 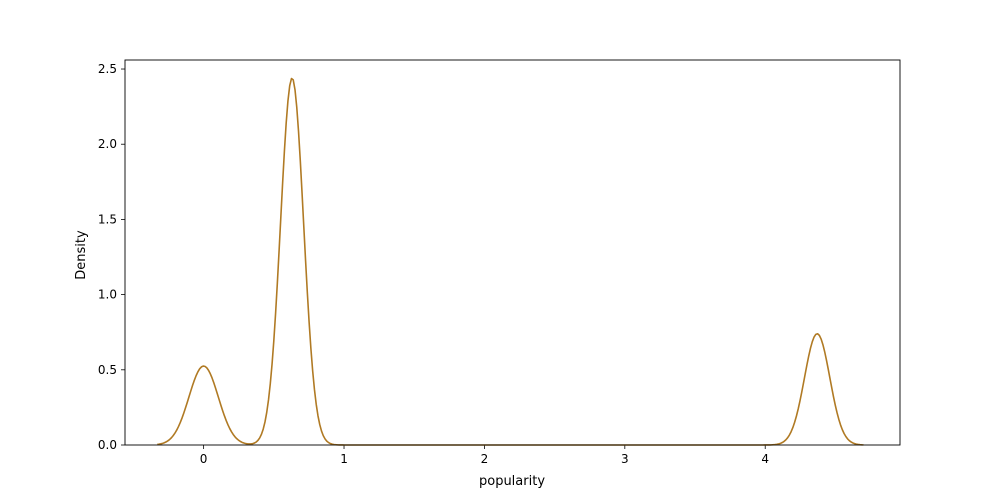 I want to click on y-axis-label: Density, so click(x=81, y=255).